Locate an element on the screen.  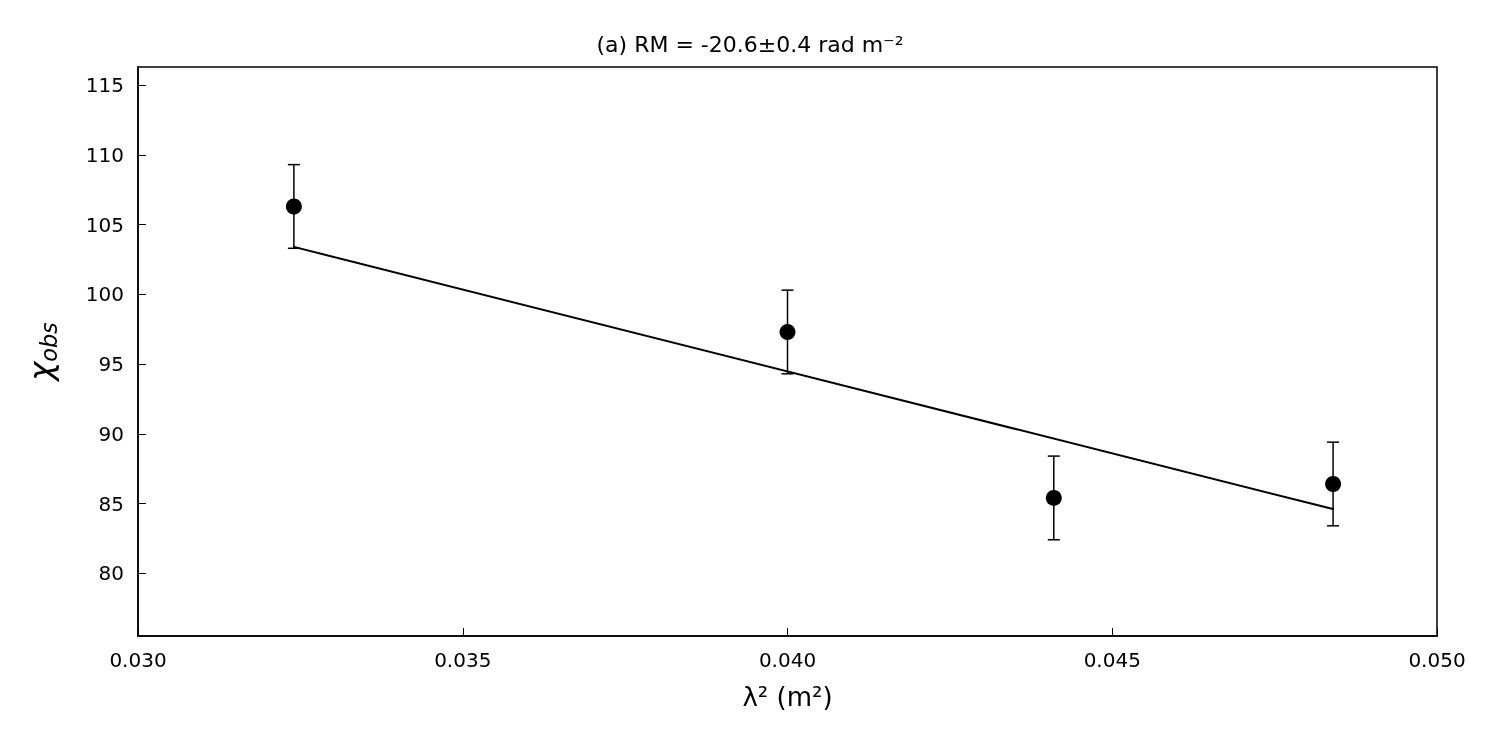
y-tick-label: 105 is located at coordinates (104, 224).